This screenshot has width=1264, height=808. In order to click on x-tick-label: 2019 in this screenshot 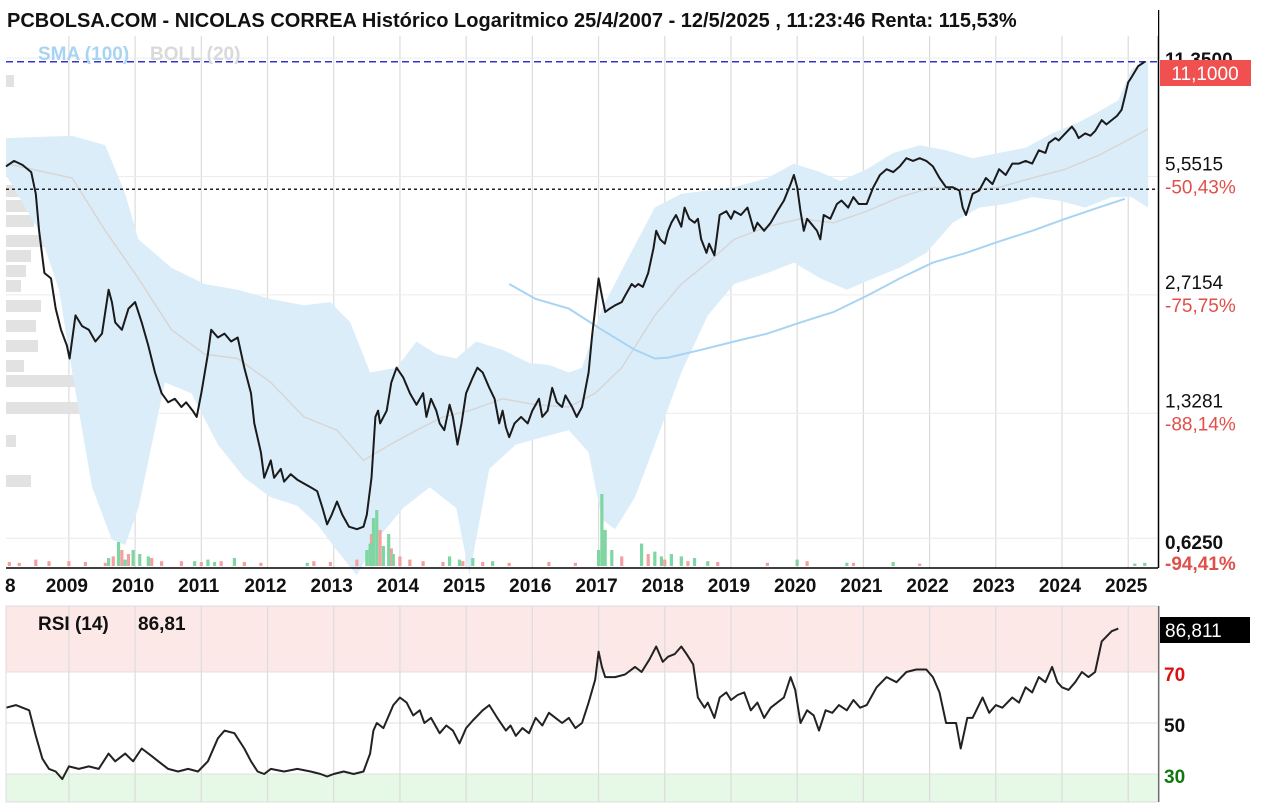, I will do `click(729, 586)`.